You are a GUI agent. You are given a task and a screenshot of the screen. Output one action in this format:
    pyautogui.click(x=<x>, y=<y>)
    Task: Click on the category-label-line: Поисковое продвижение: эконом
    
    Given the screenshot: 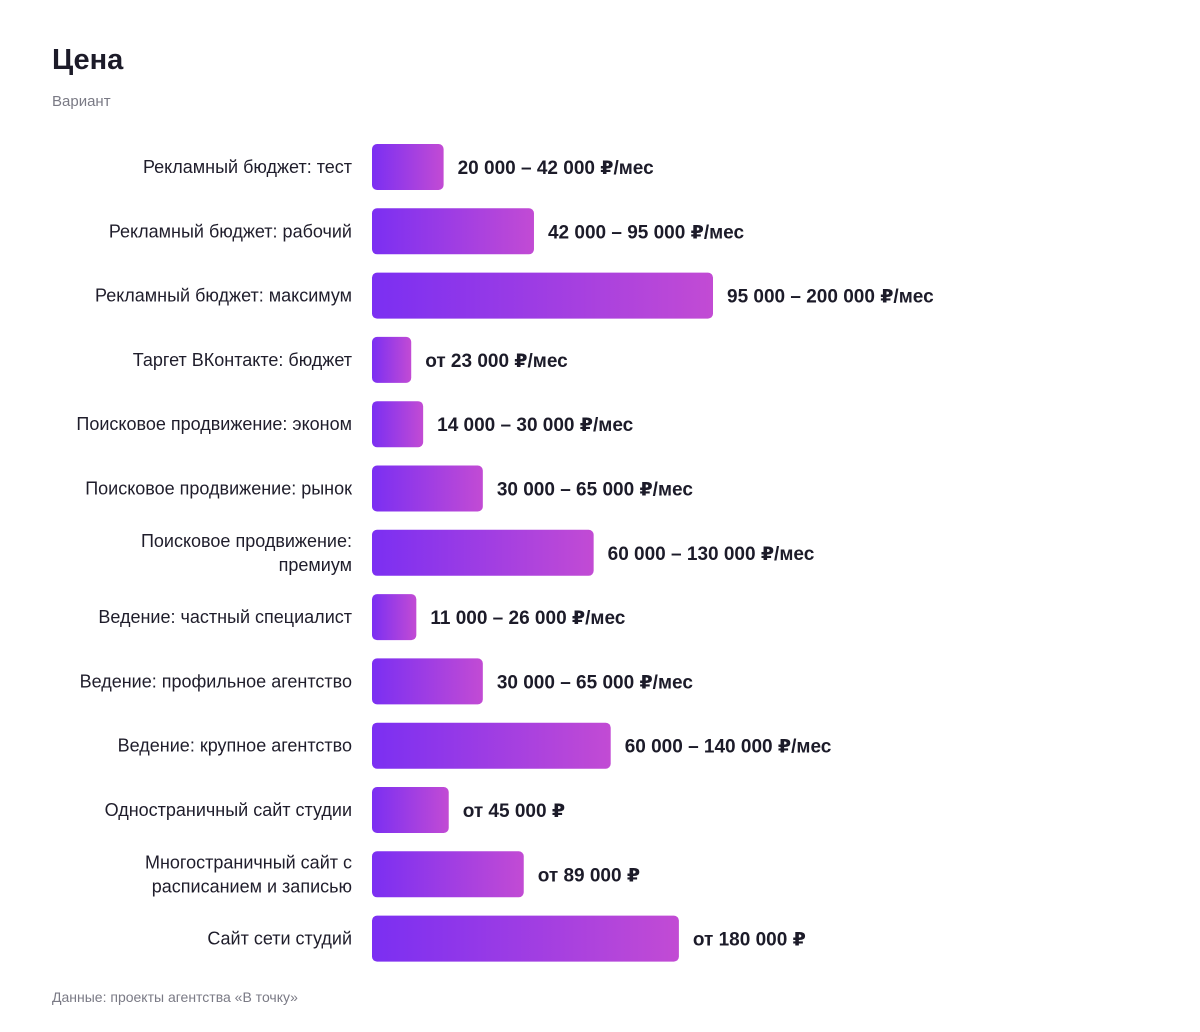 What is the action you would take?
    pyautogui.click(x=214, y=424)
    